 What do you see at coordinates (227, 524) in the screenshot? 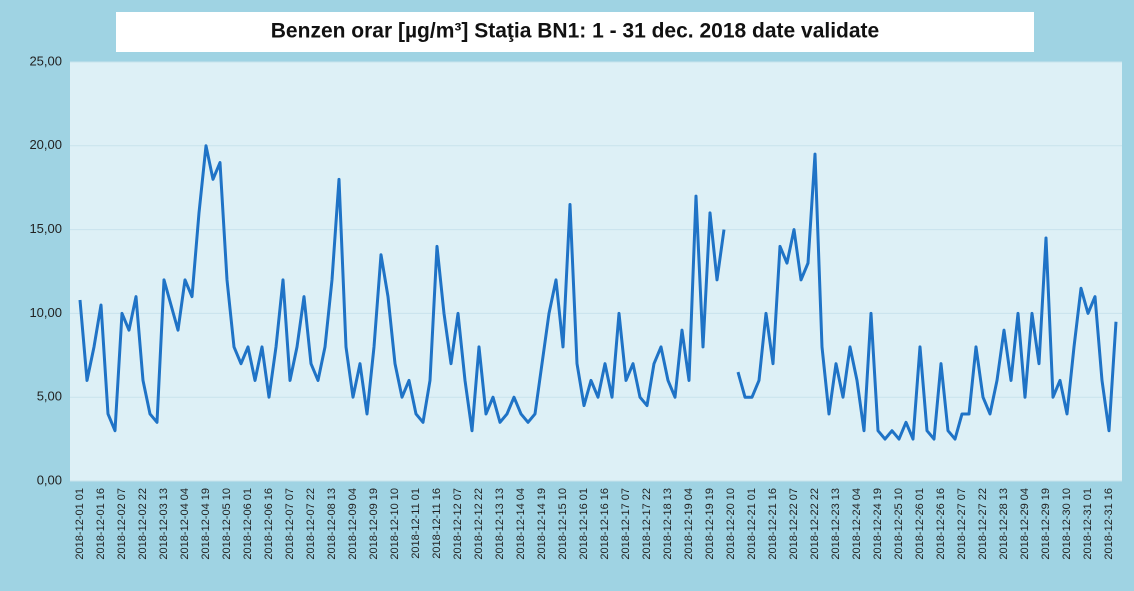
I see `x-tick-label: 2018-12-05 10` at bounding box center [227, 524].